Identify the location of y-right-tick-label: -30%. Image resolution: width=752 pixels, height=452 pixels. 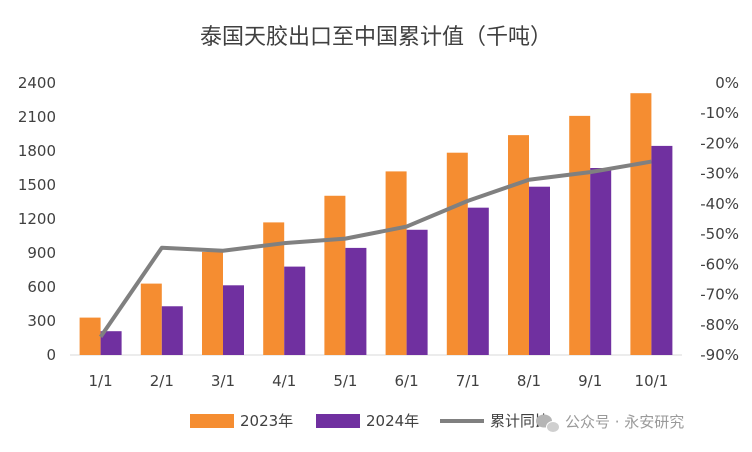
(719, 174).